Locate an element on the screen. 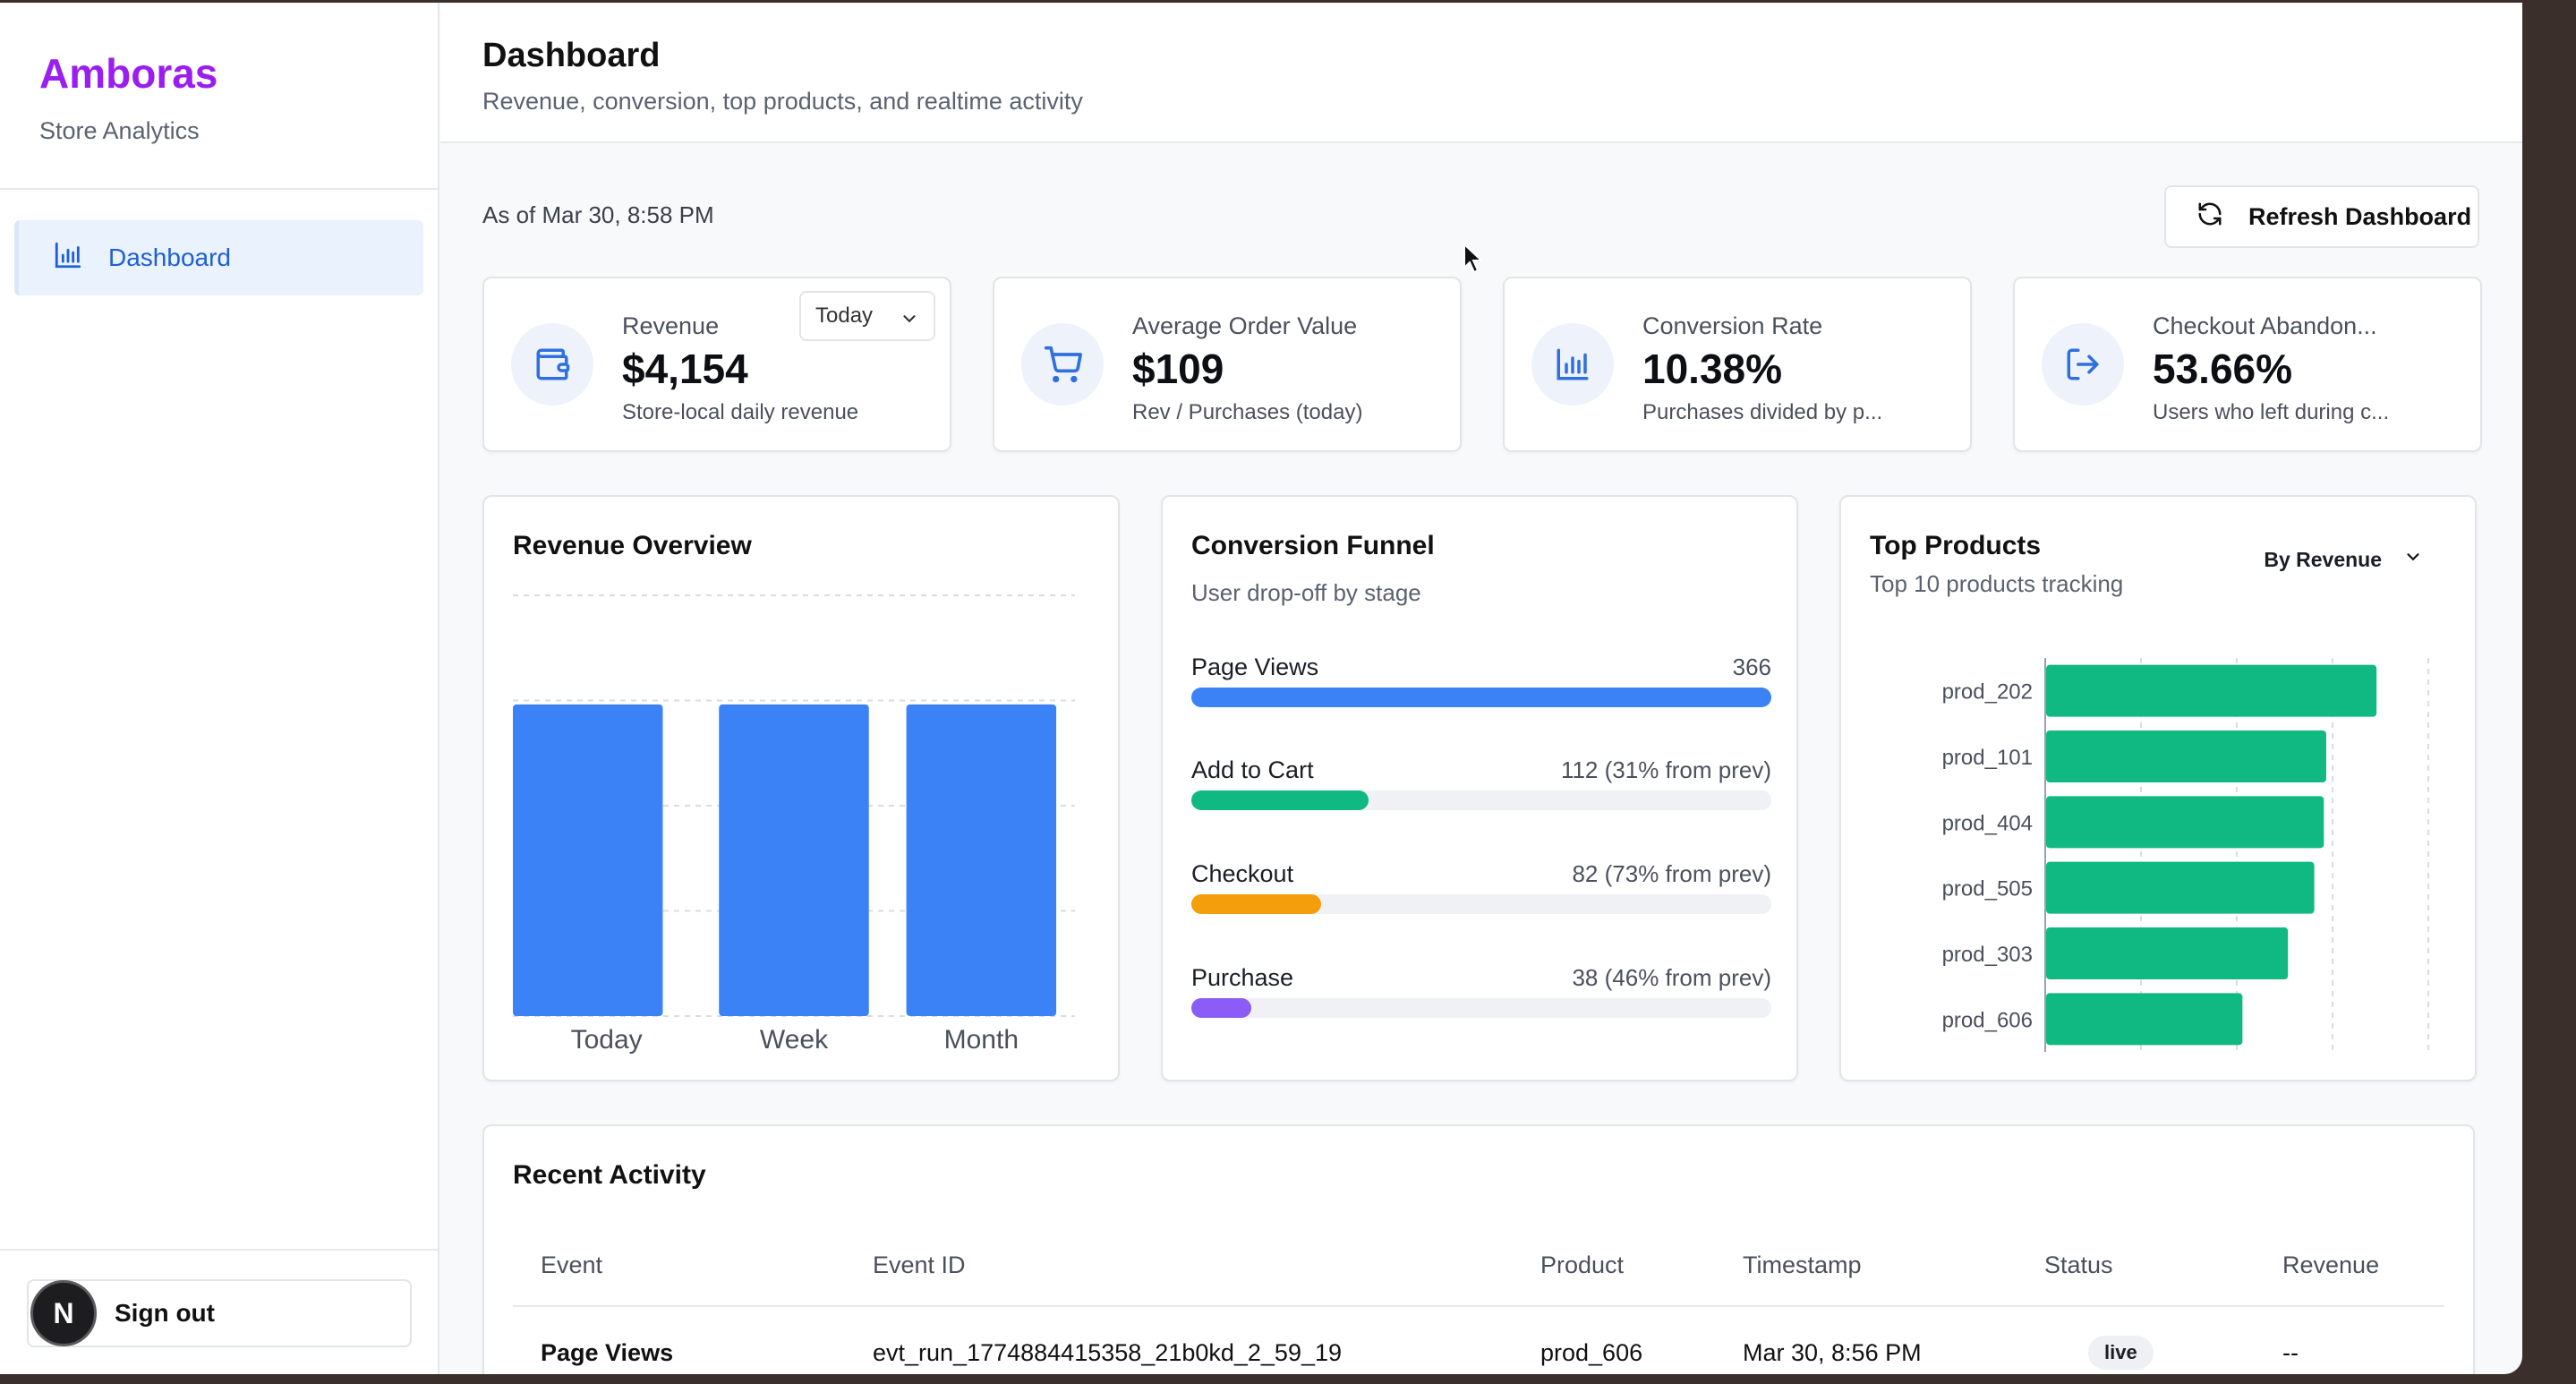 Image resolution: width=2576 pixels, height=1384 pixels. kpi-label: Average Order Value is located at coordinates (1245, 325).